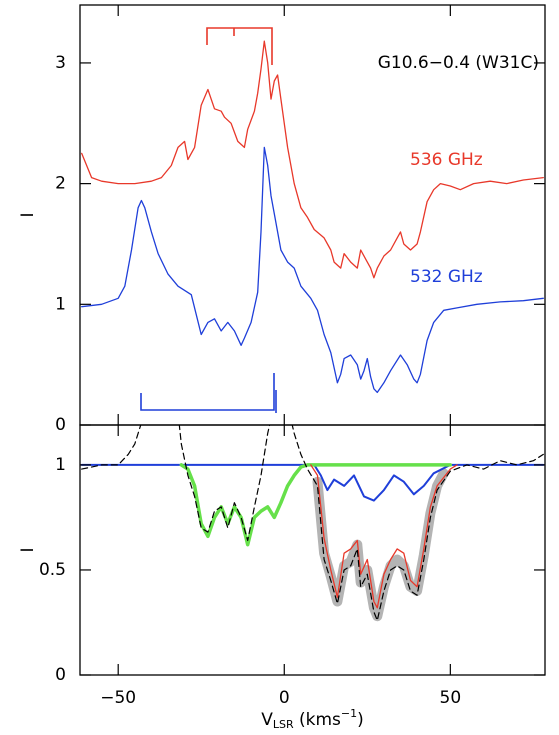 This screenshot has width=559, height=735. I want to click on x-tick-label: 50, so click(451, 698).